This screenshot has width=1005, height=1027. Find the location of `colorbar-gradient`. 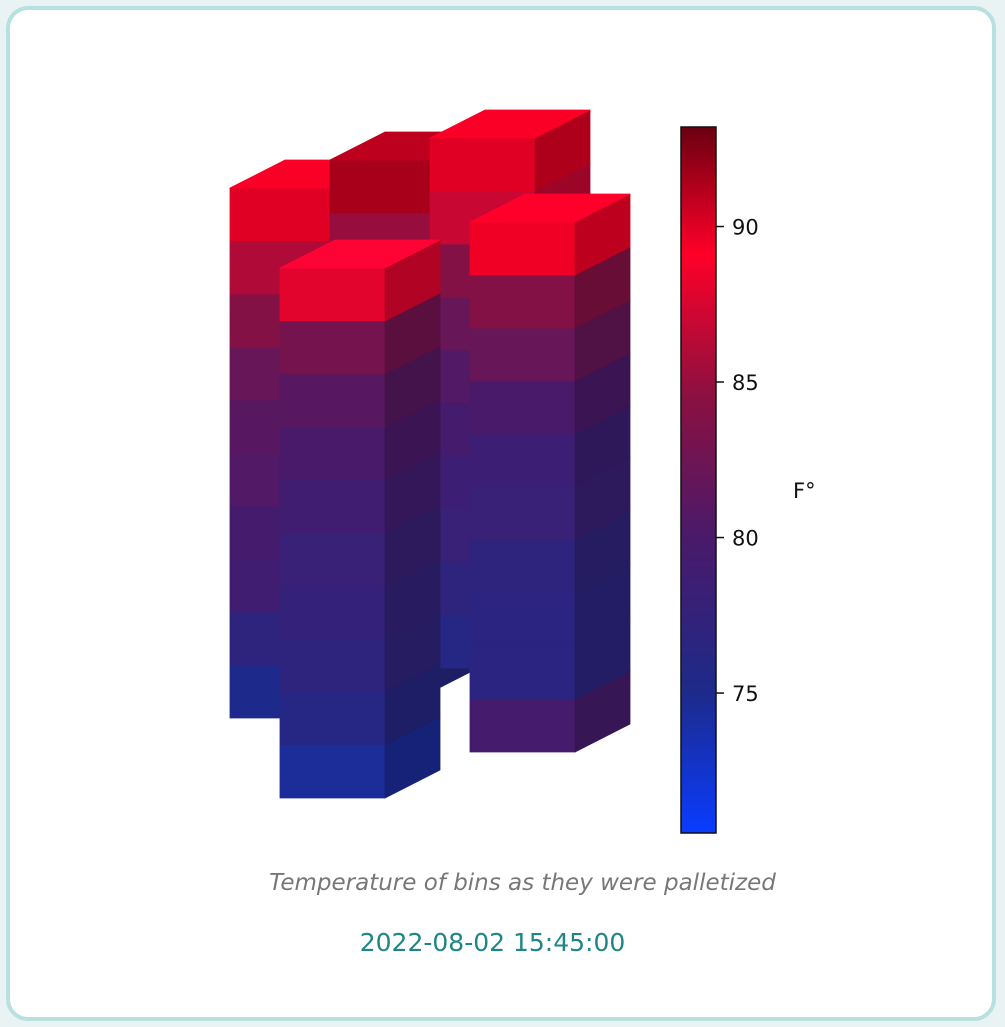

colorbar-gradient is located at coordinates (698, 480).